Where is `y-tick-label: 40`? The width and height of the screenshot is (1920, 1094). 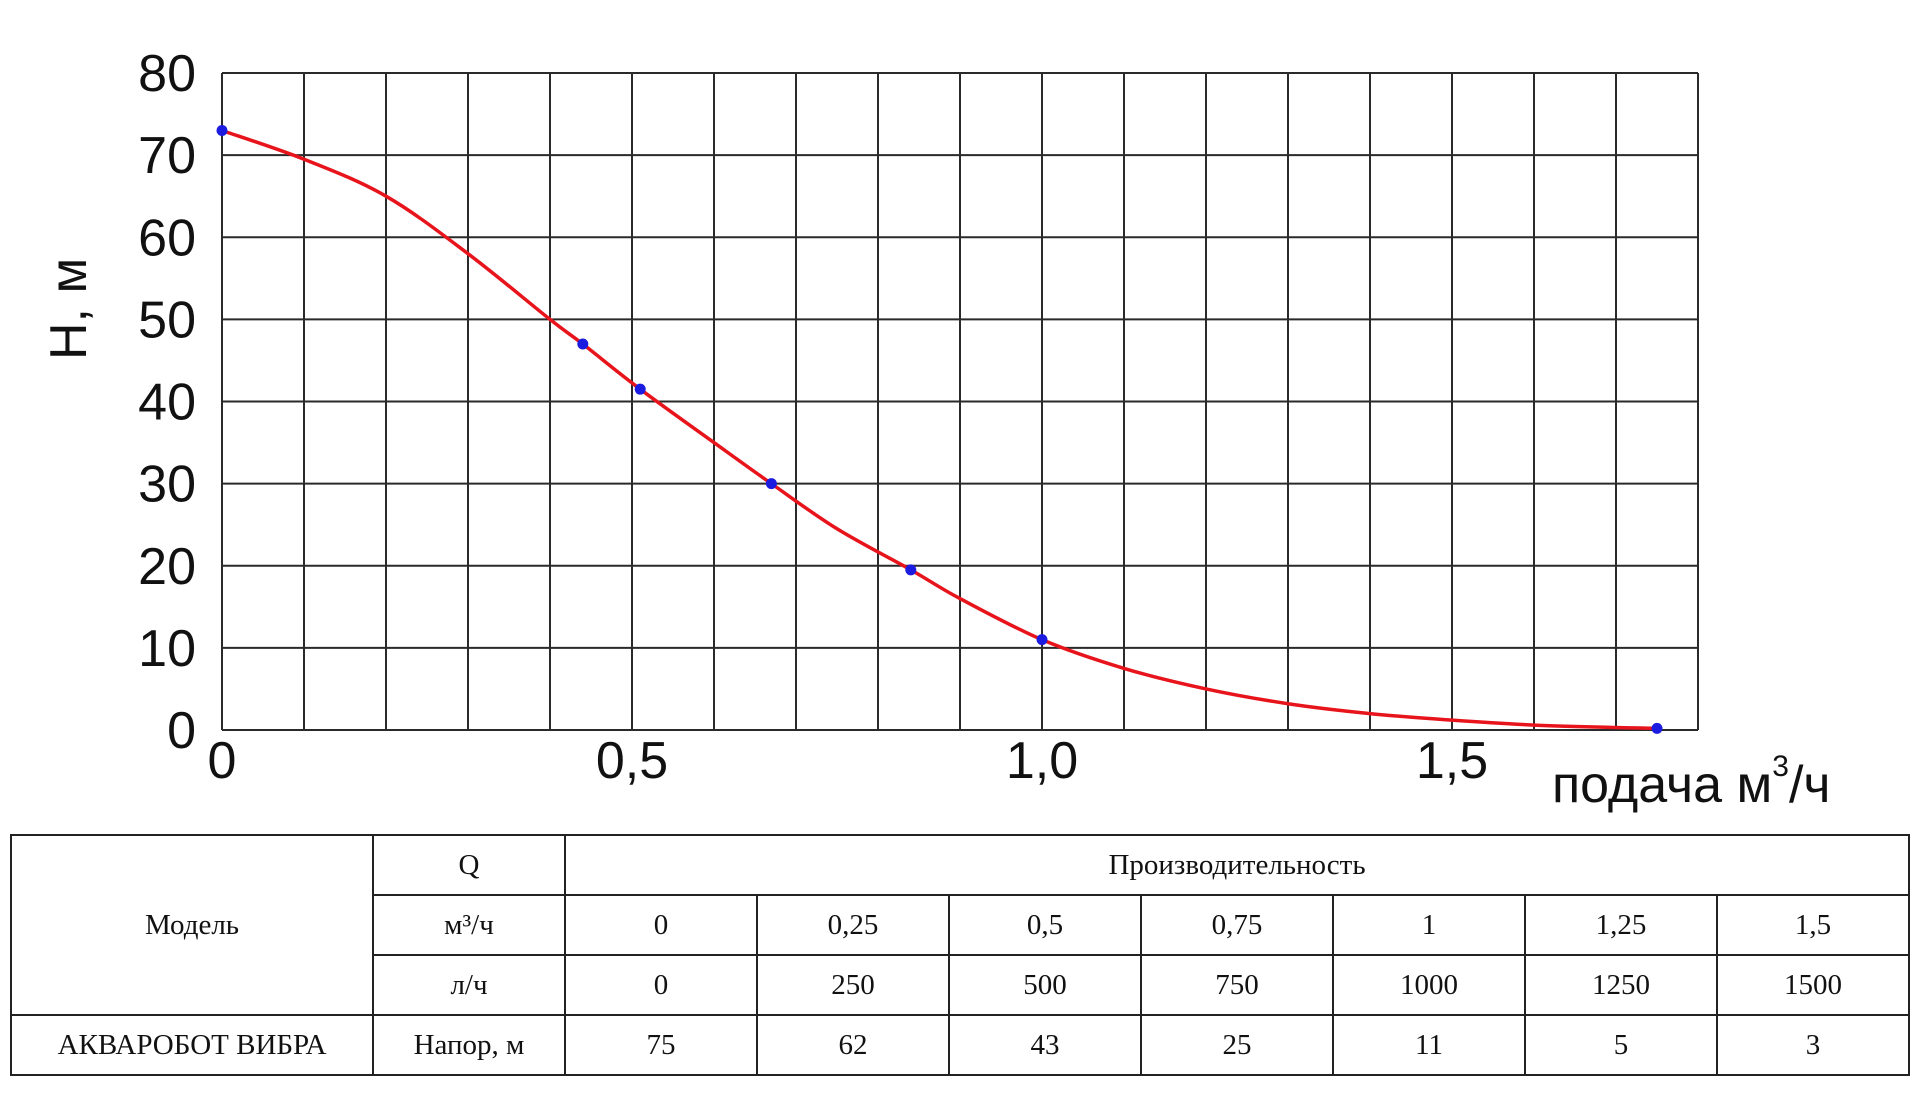
y-tick-label: 40 is located at coordinates (167, 403).